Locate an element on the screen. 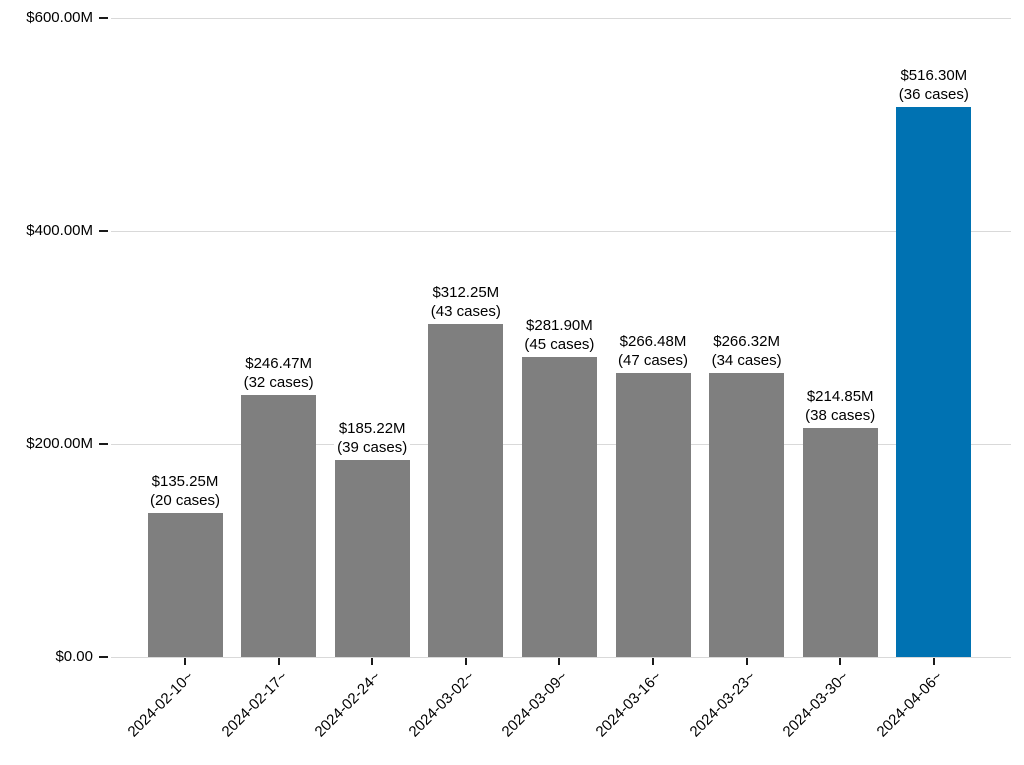  bar-value-label: $281.90M (45 cases) is located at coordinates (559, 334).